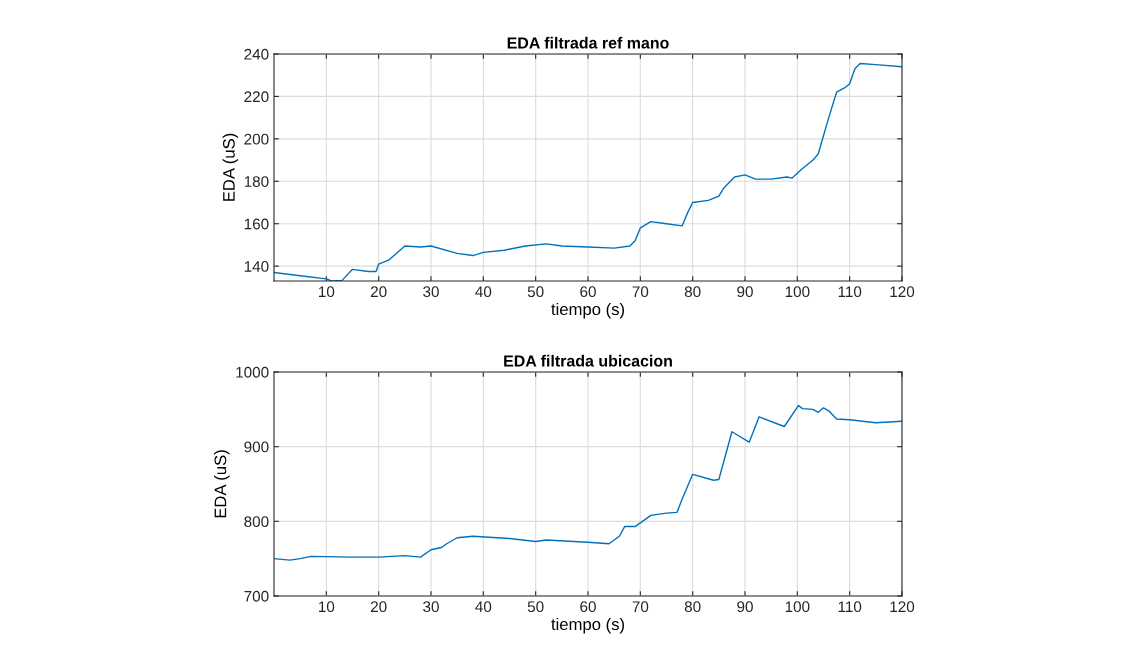 The width and height of the screenshot is (1130, 666). I want to click on line-series, so click(588, 482).